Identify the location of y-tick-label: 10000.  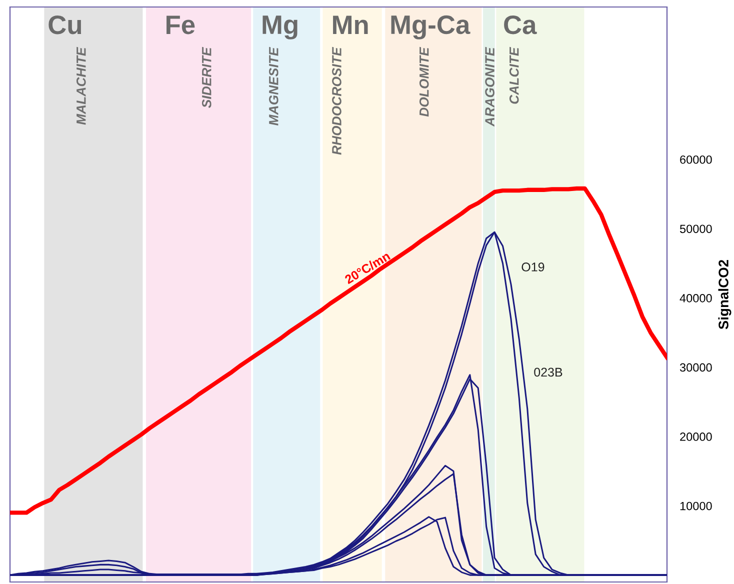
(696, 506).